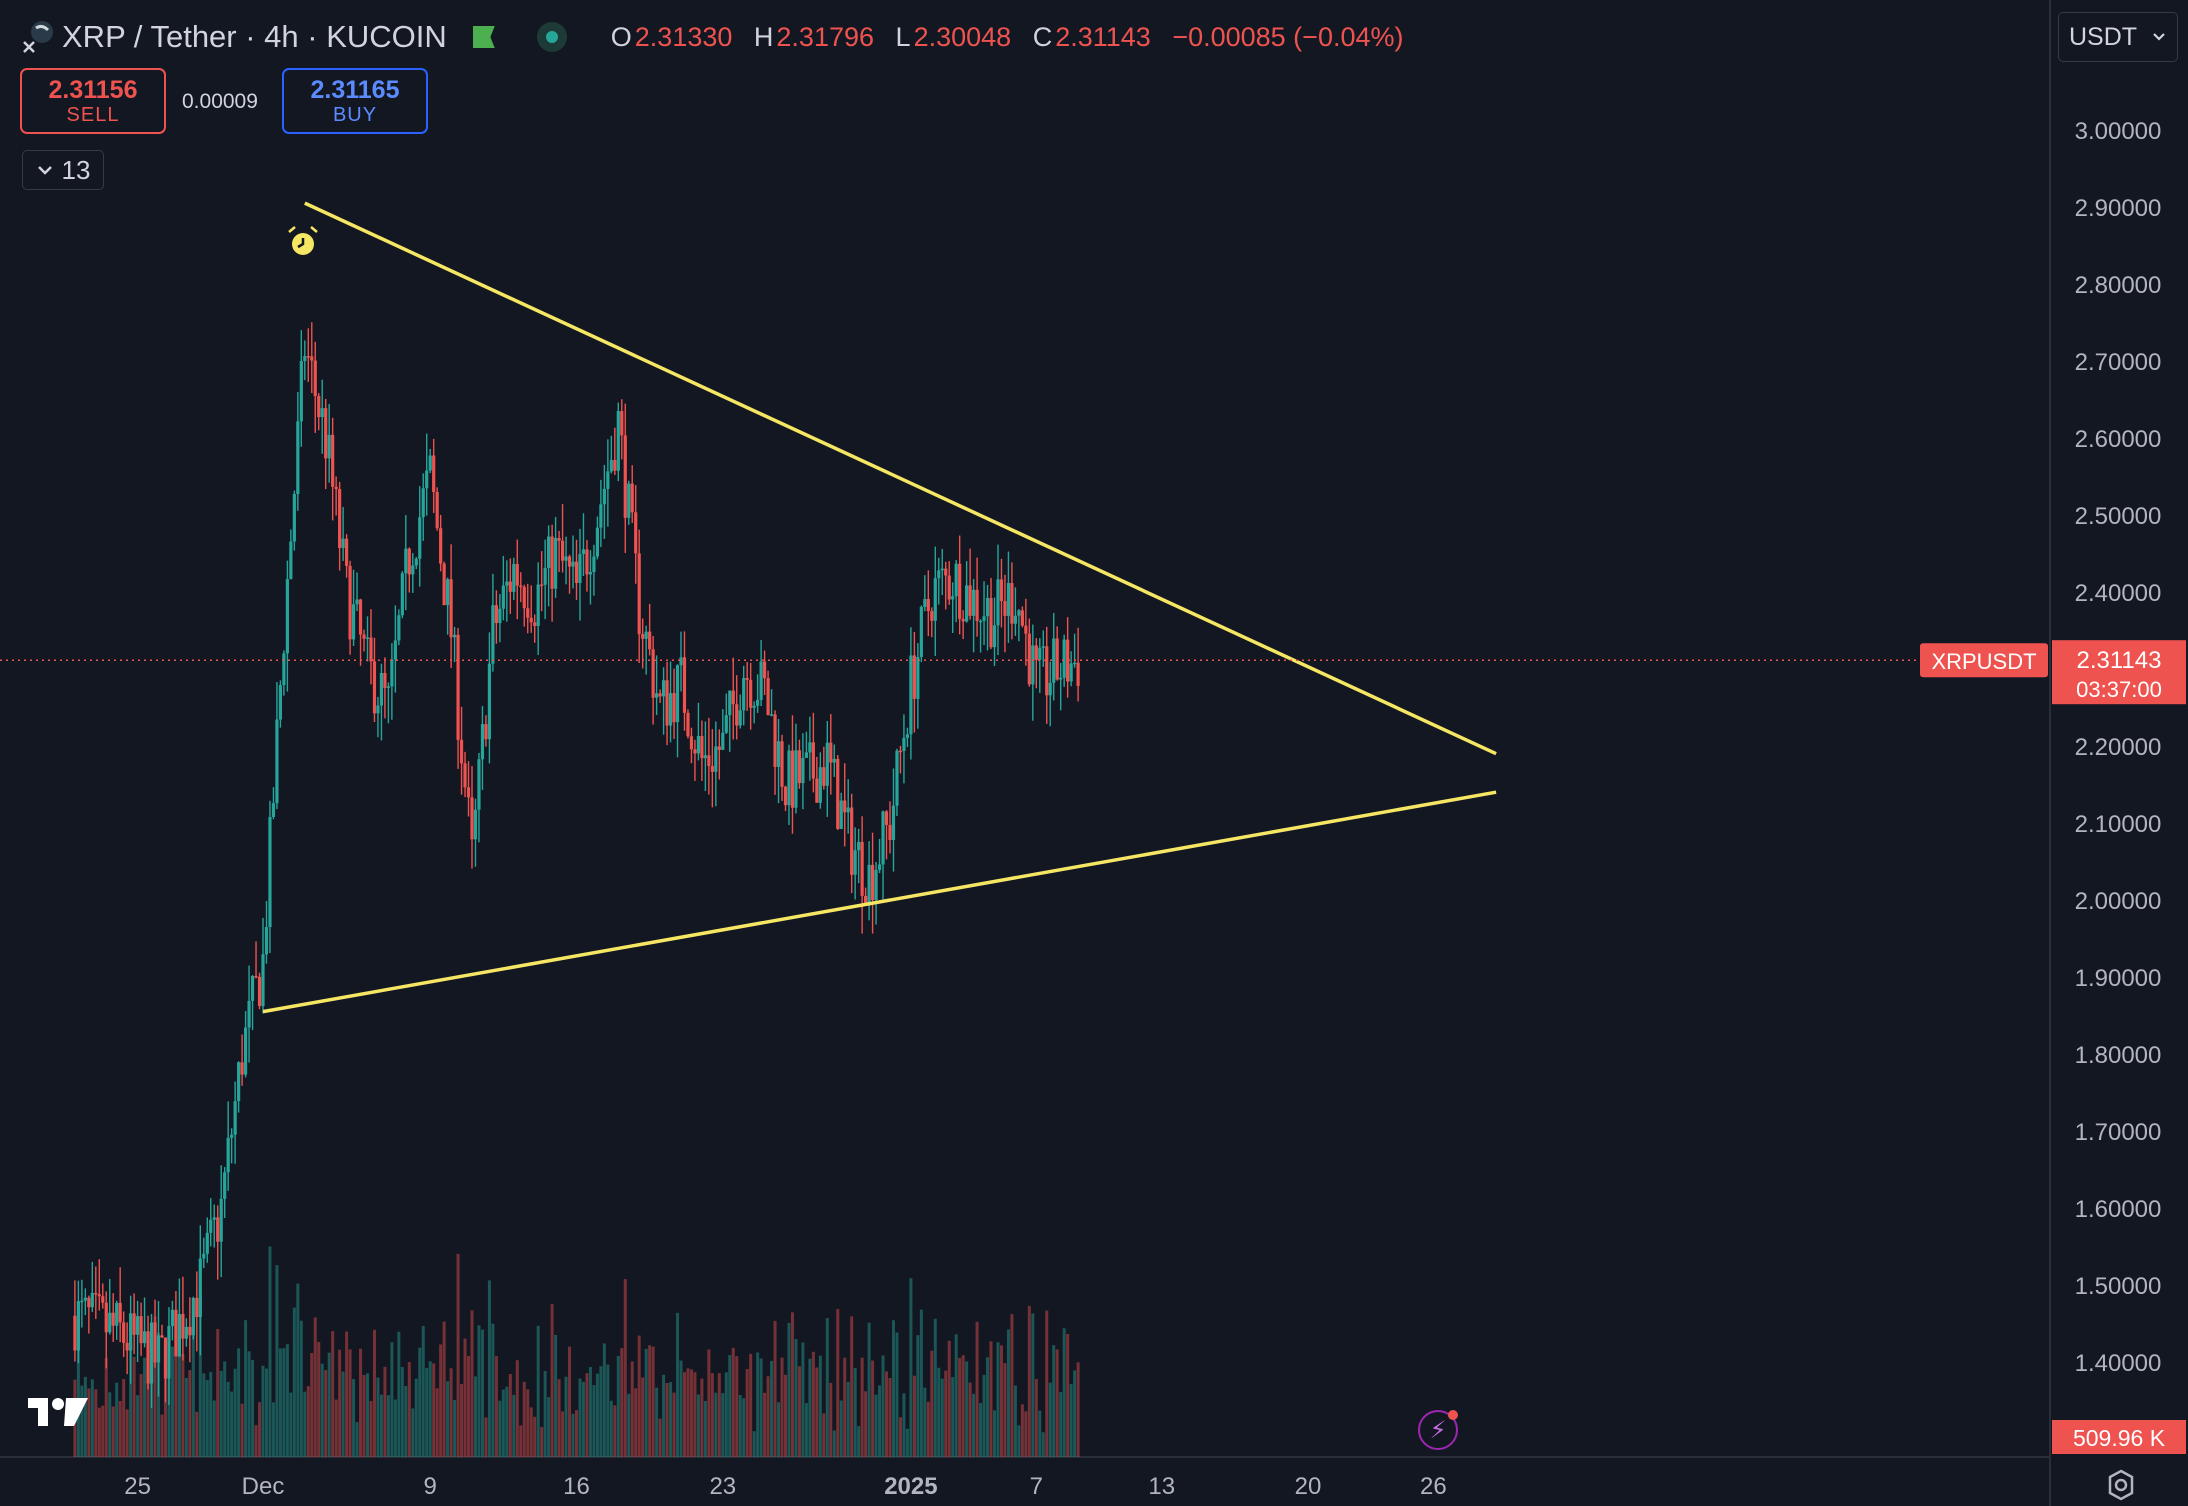  What do you see at coordinates (37, 37) in the screenshot?
I see `chart-symbol-icon` at bounding box center [37, 37].